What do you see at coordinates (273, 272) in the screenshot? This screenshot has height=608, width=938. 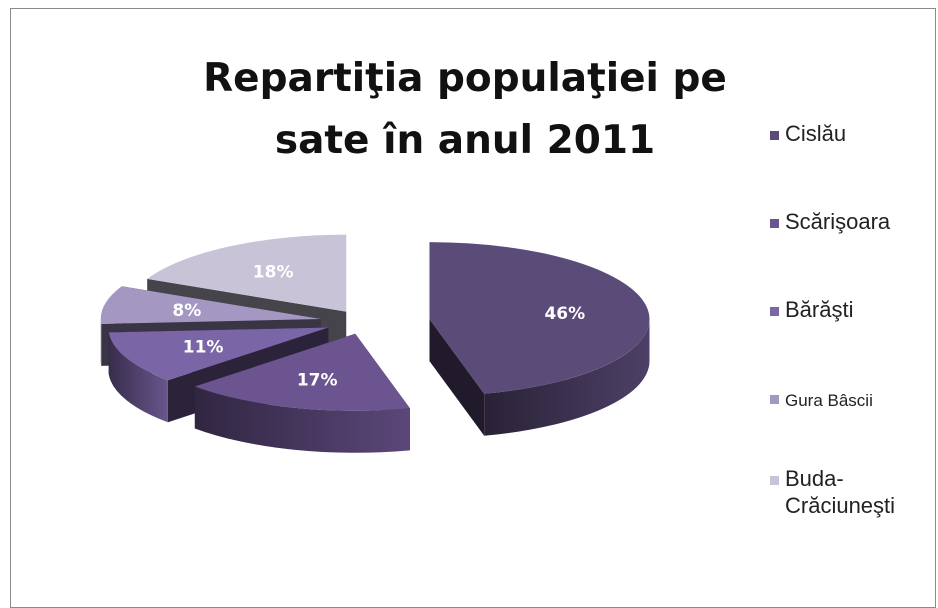 I see `data-label: 18%` at bounding box center [273, 272].